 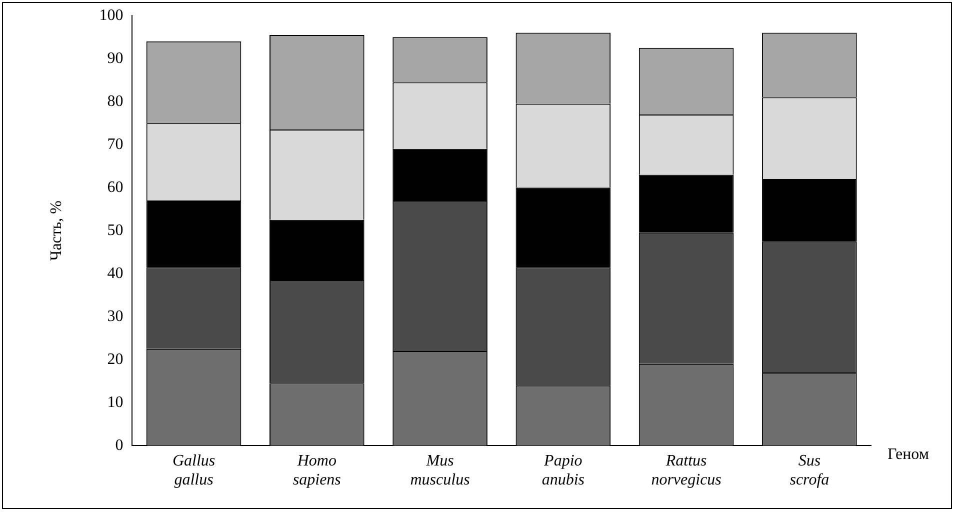 What do you see at coordinates (810, 470) in the screenshot?
I see `x-tick-label: Sus scrofa` at bounding box center [810, 470].